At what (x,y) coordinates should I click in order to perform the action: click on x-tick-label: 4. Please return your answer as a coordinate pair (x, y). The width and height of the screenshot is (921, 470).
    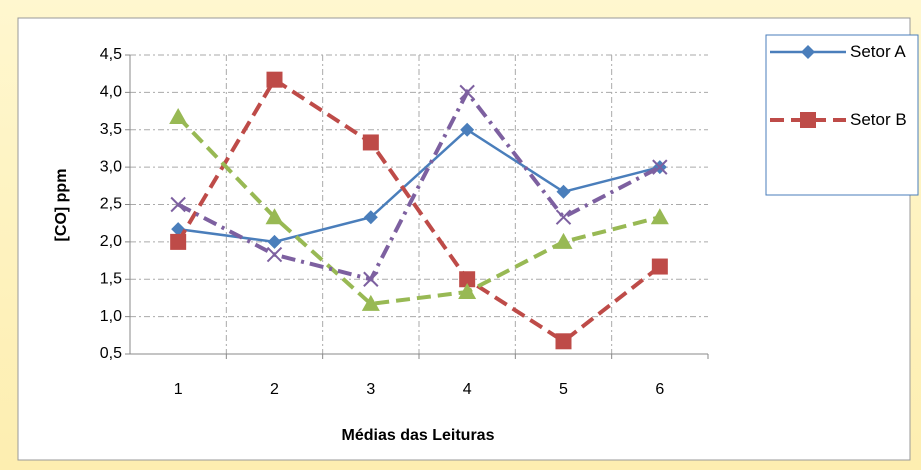
    Looking at the image, I should click on (467, 389).